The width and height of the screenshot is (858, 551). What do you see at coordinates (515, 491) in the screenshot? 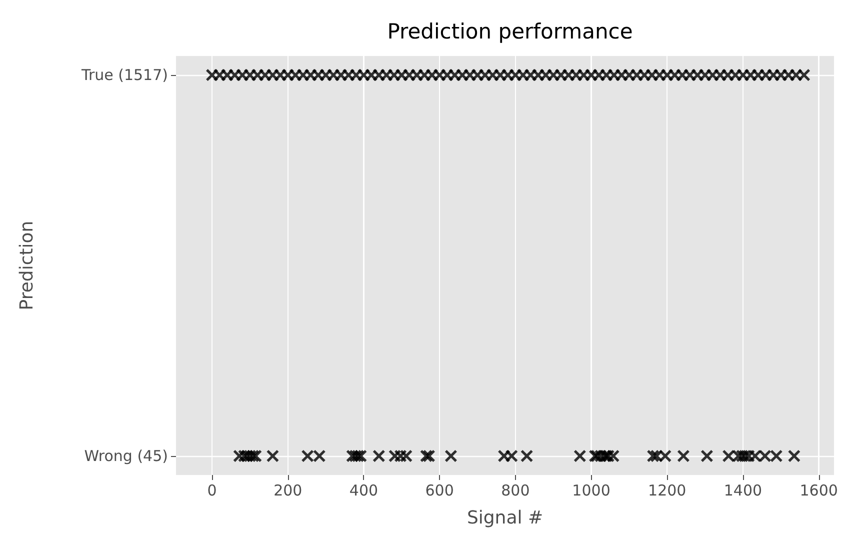
I see `x-tick-label: 800` at bounding box center [515, 491].